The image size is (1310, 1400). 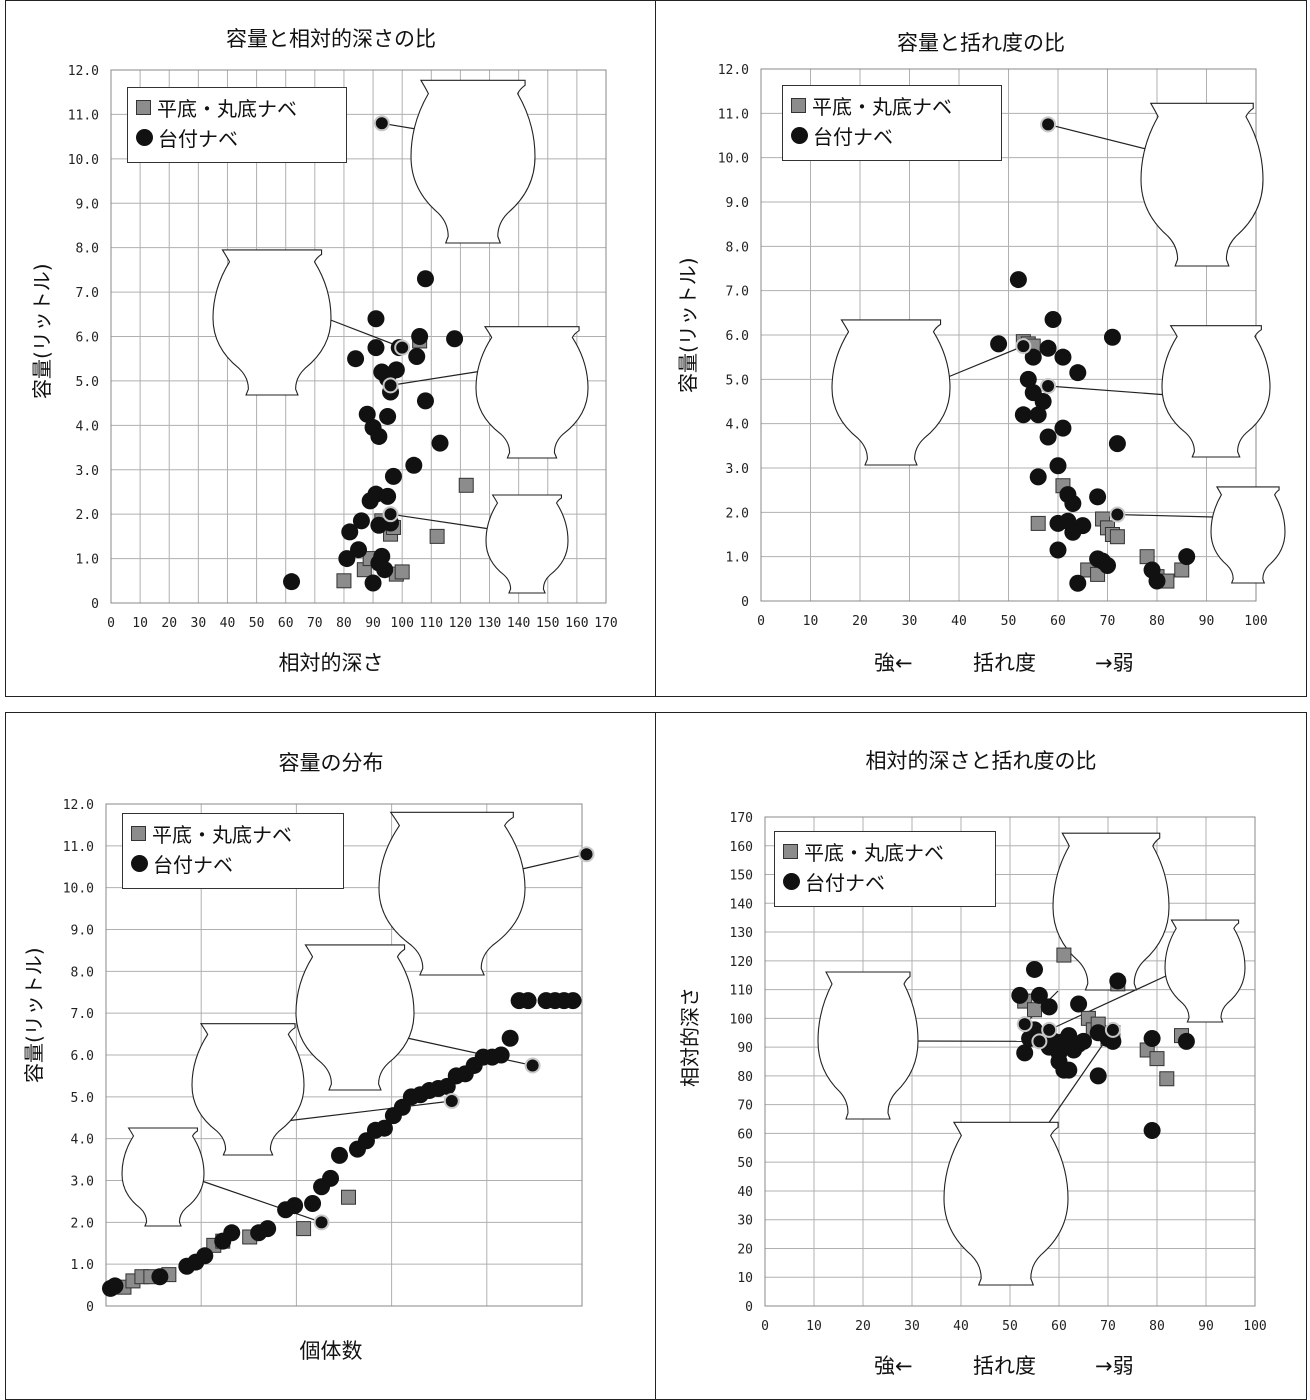 I want to click on x-tick-label: 70, so click(x=315, y=623).